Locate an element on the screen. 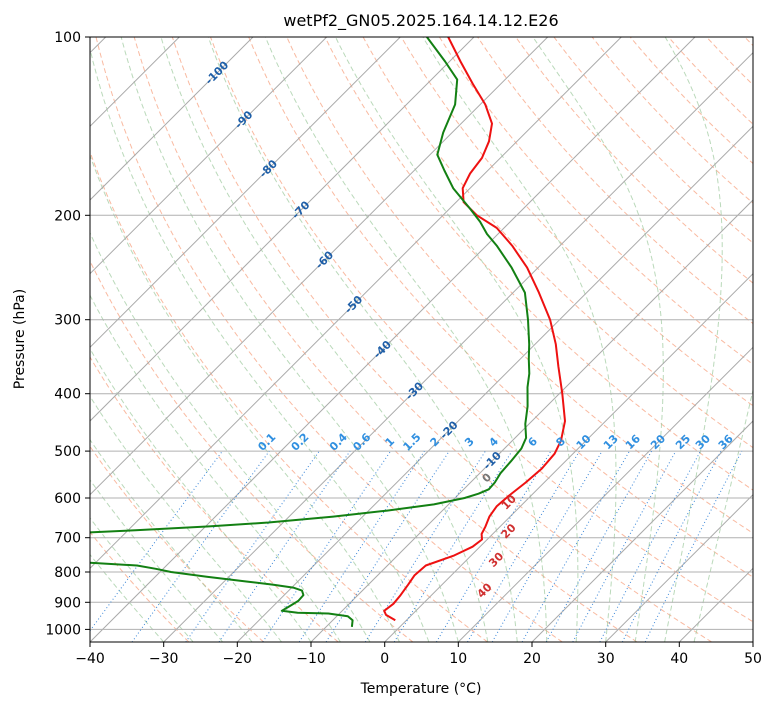 Image resolution: width=775 pixels, height=712 pixels. mixing-ratio-label: 3 is located at coordinates (469, 442).